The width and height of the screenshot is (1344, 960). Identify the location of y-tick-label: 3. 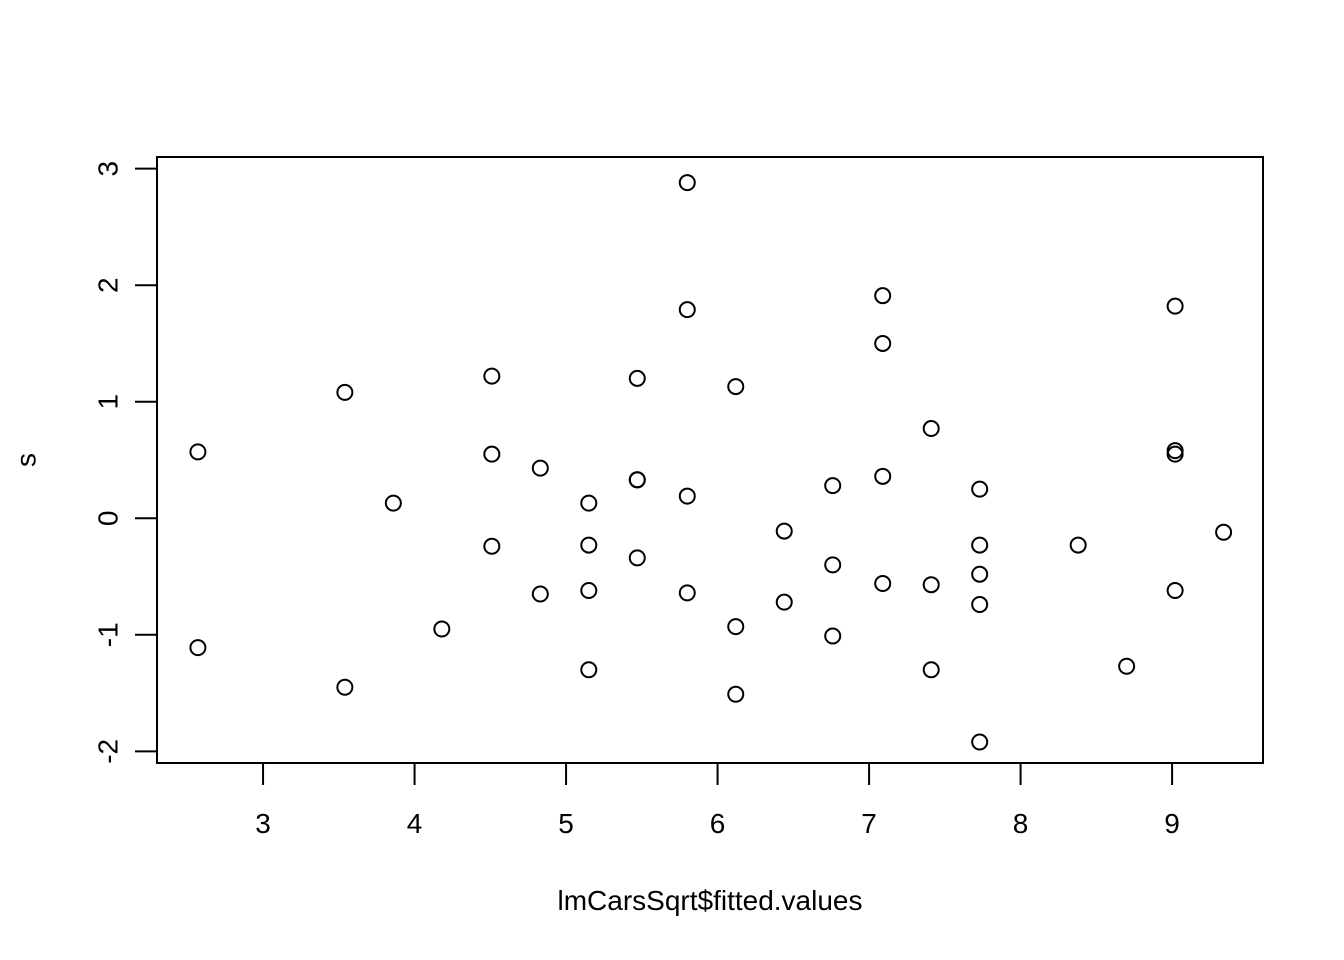
(107, 169).